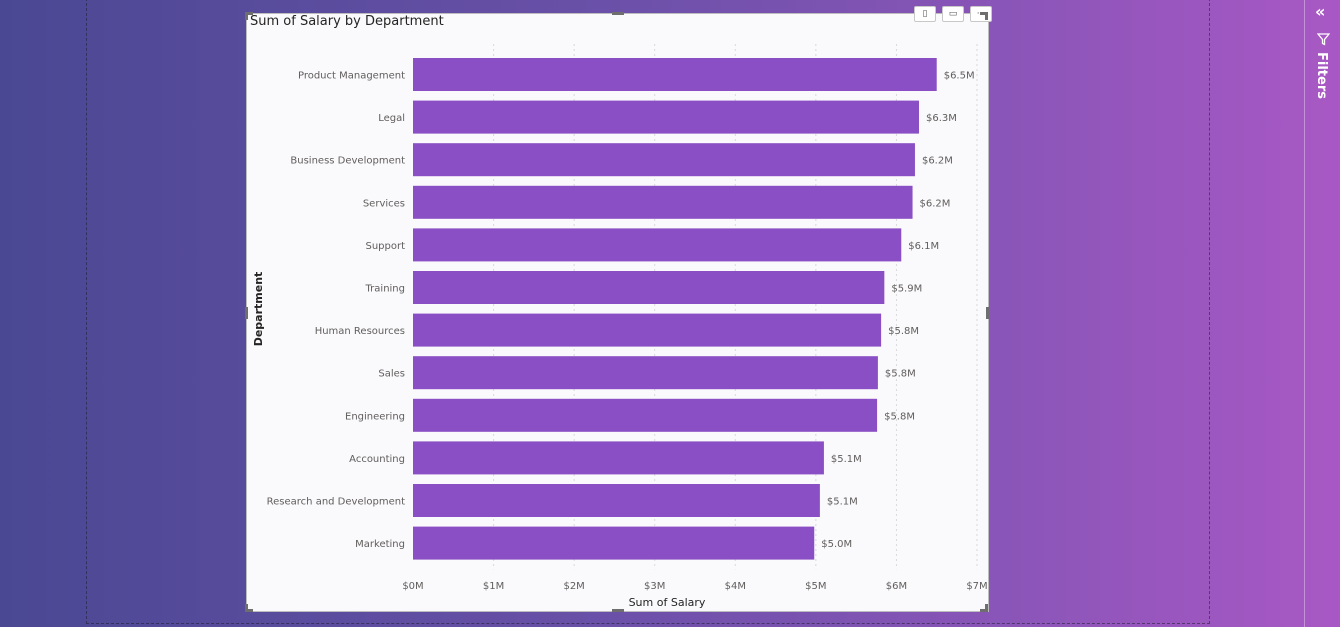 This screenshot has width=1340, height=627. I want to click on x-tick-label: $0M, so click(412, 586).